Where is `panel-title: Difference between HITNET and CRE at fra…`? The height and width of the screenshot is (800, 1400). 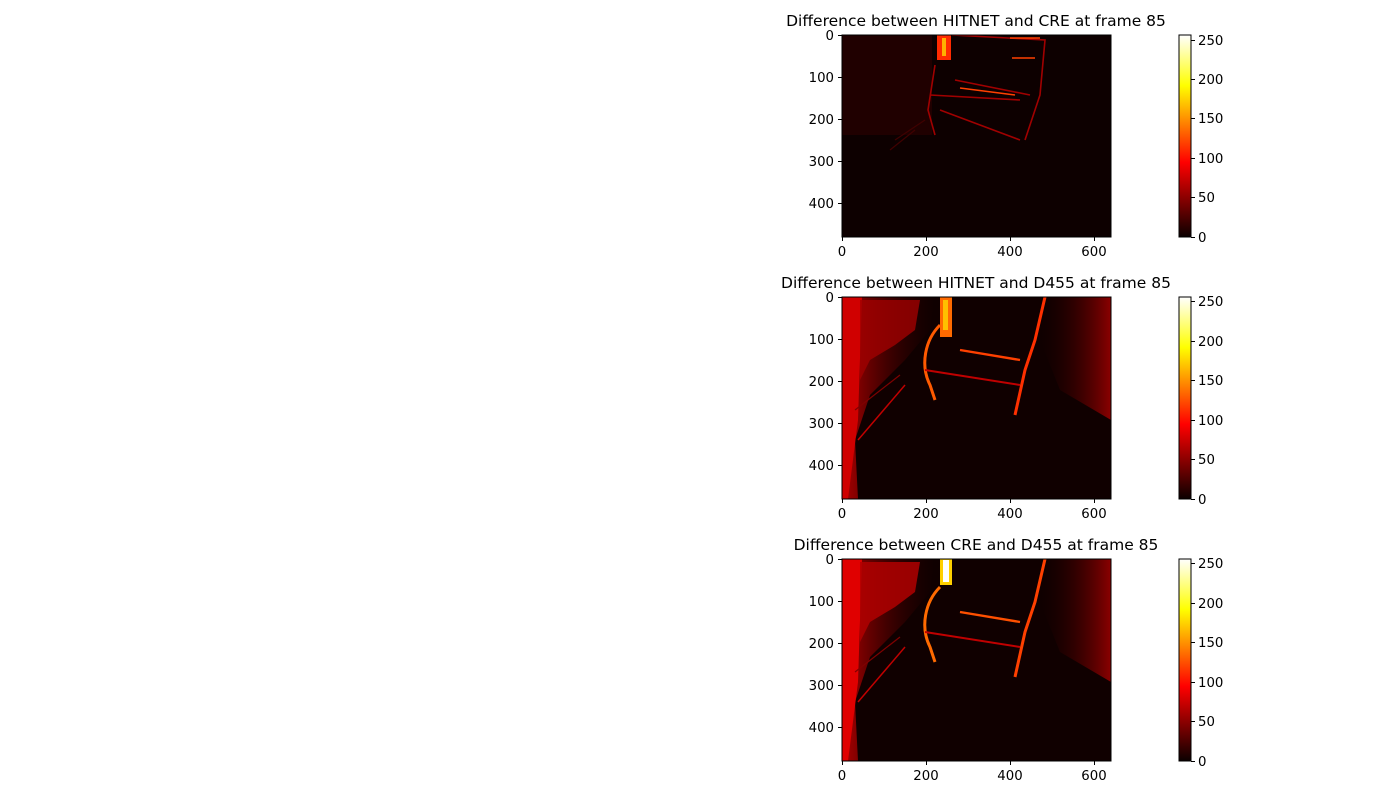 panel-title: Difference between HITNET and CRE at fra… is located at coordinates (976, 21).